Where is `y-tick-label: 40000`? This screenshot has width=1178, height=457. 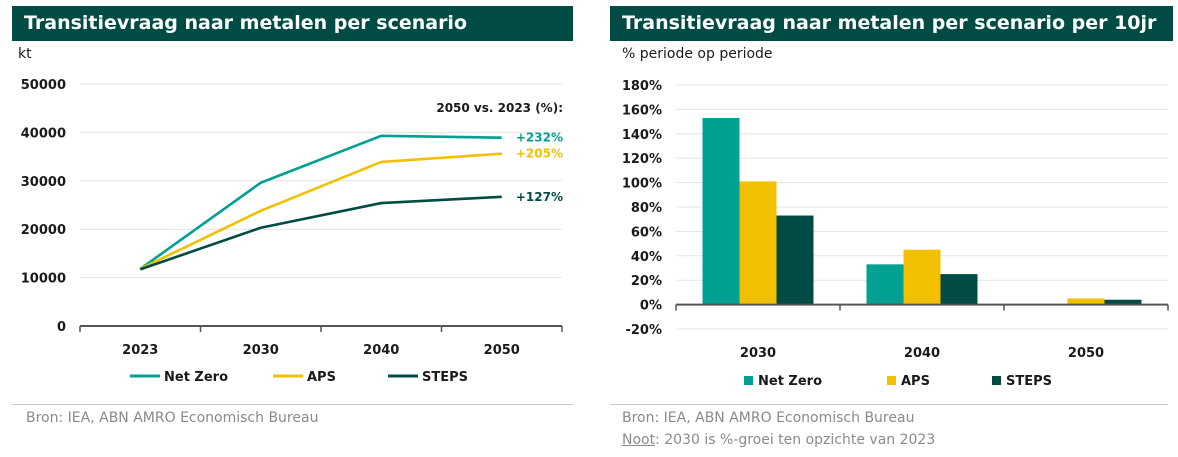 y-tick-label: 40000 is located at coordinates (43, 133).